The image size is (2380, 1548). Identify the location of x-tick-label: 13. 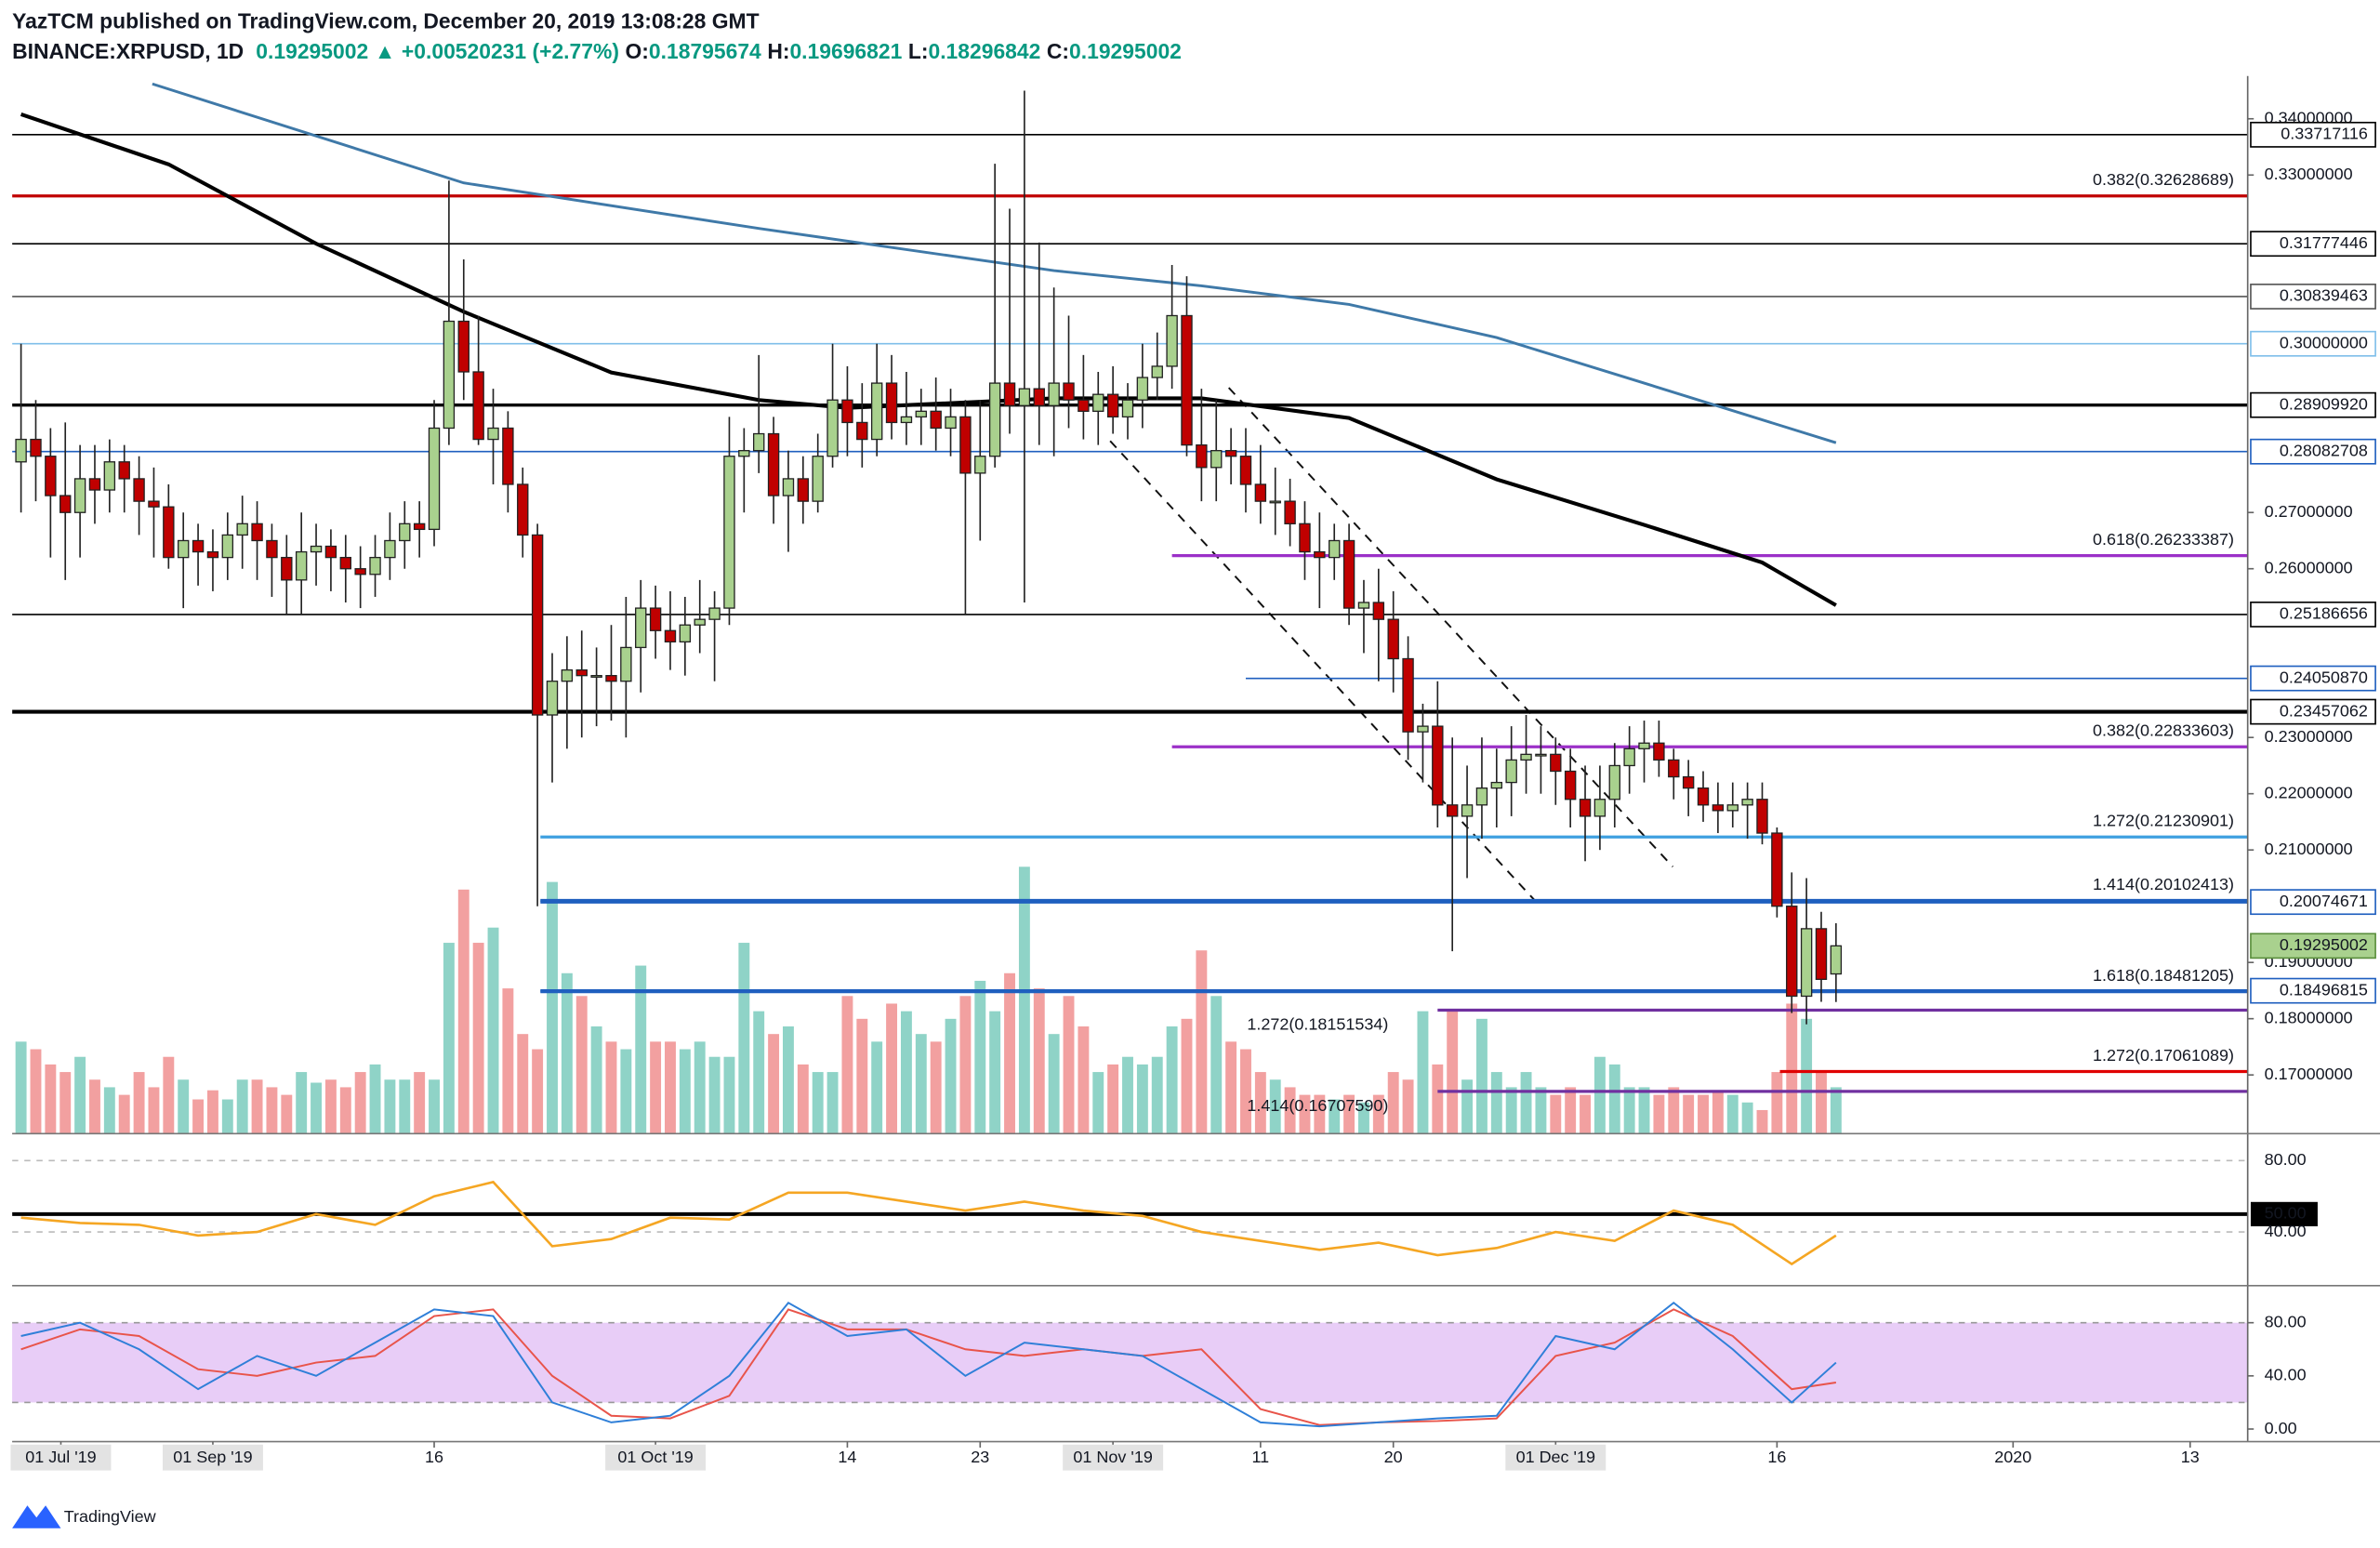
(2190, 1457).